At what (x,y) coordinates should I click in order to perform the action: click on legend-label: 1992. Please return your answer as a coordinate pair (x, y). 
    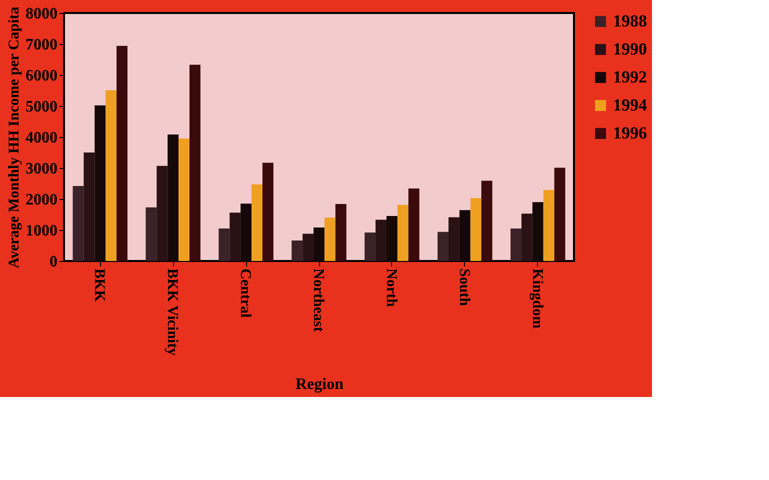
    Looking at the image, I should click on (630, 77).